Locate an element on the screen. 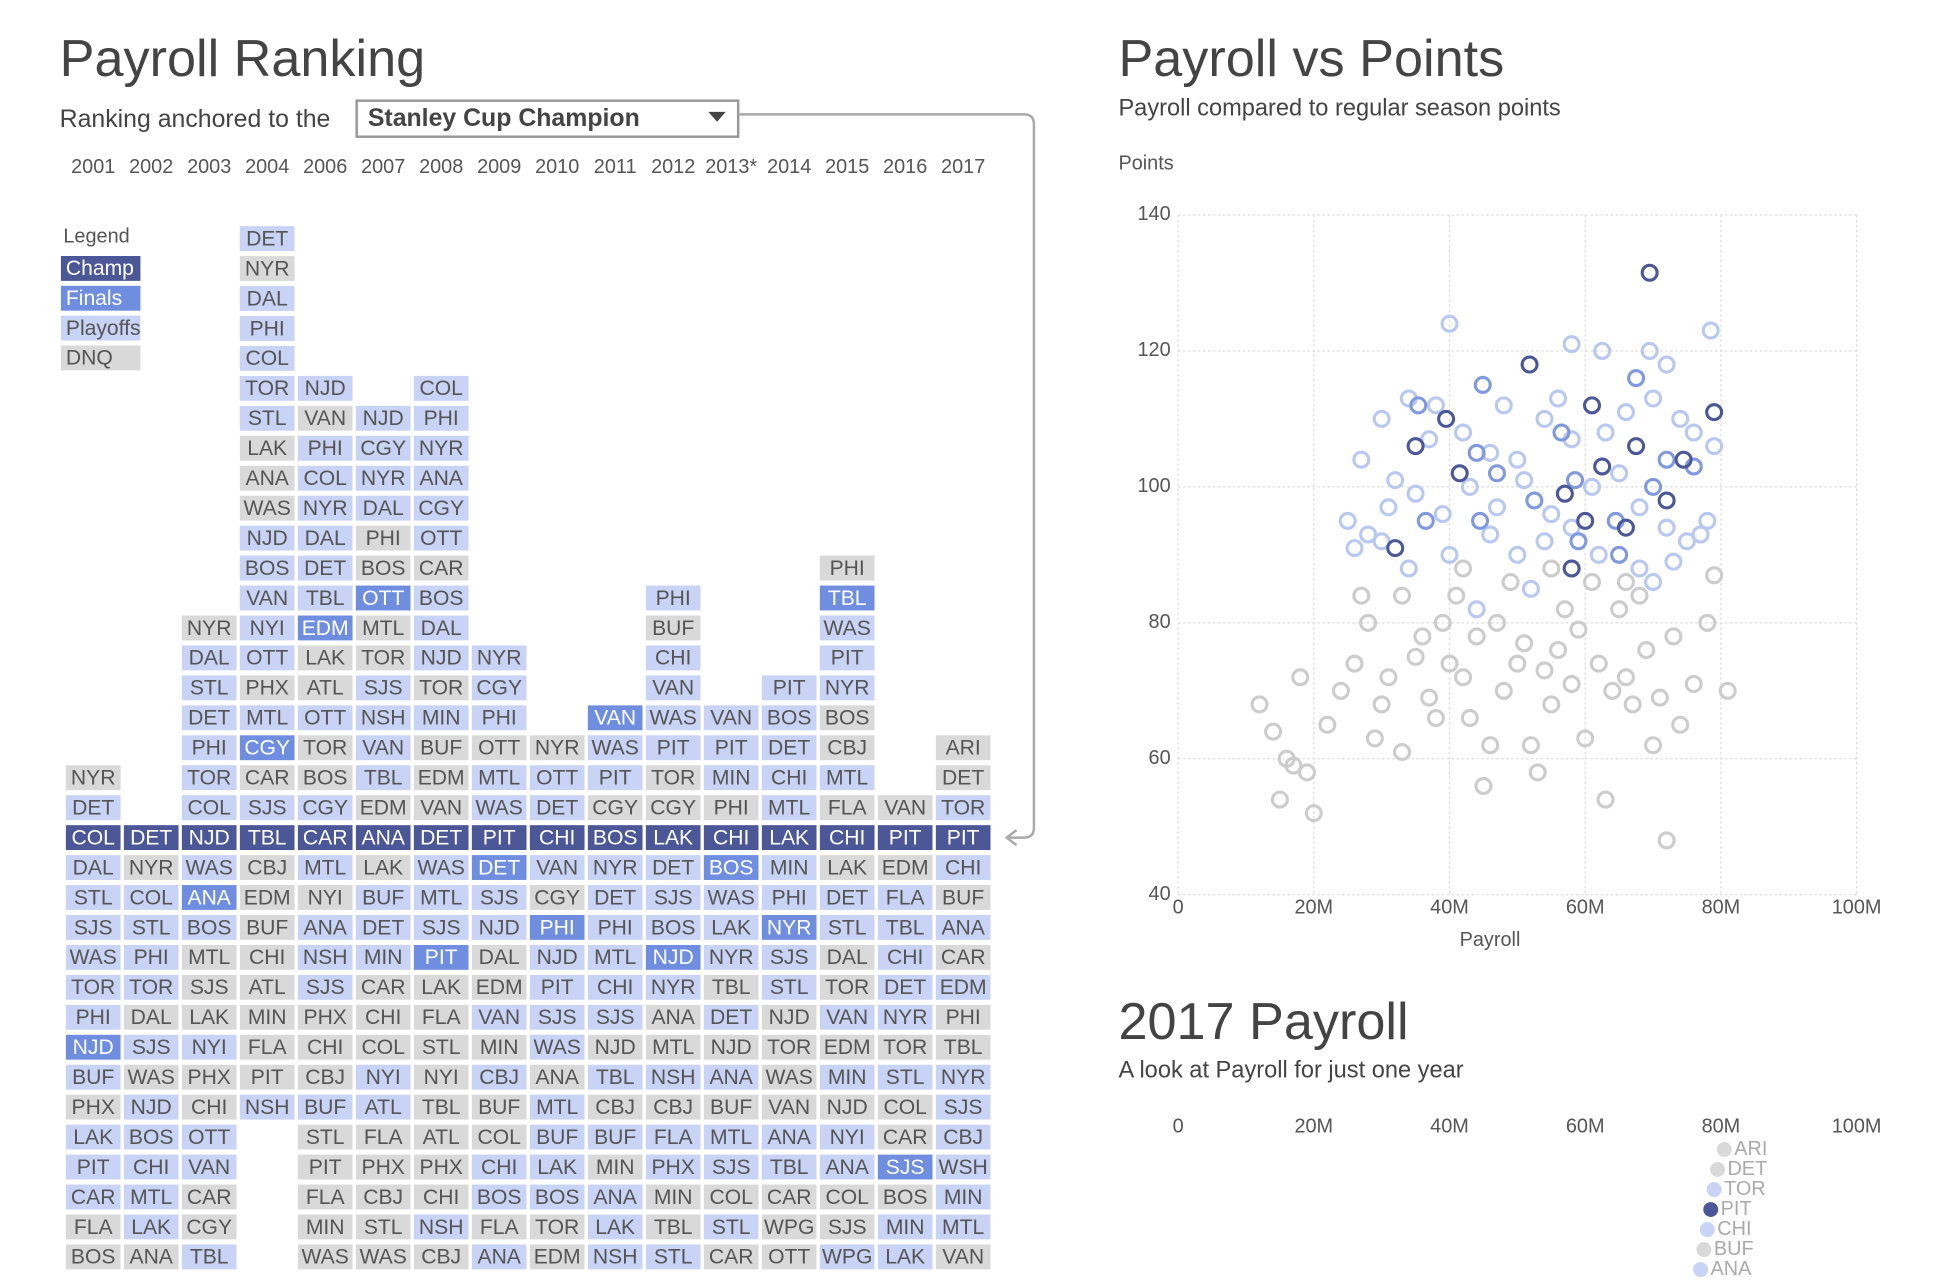  team-label: TBL is located at coordinates (963, 1047).